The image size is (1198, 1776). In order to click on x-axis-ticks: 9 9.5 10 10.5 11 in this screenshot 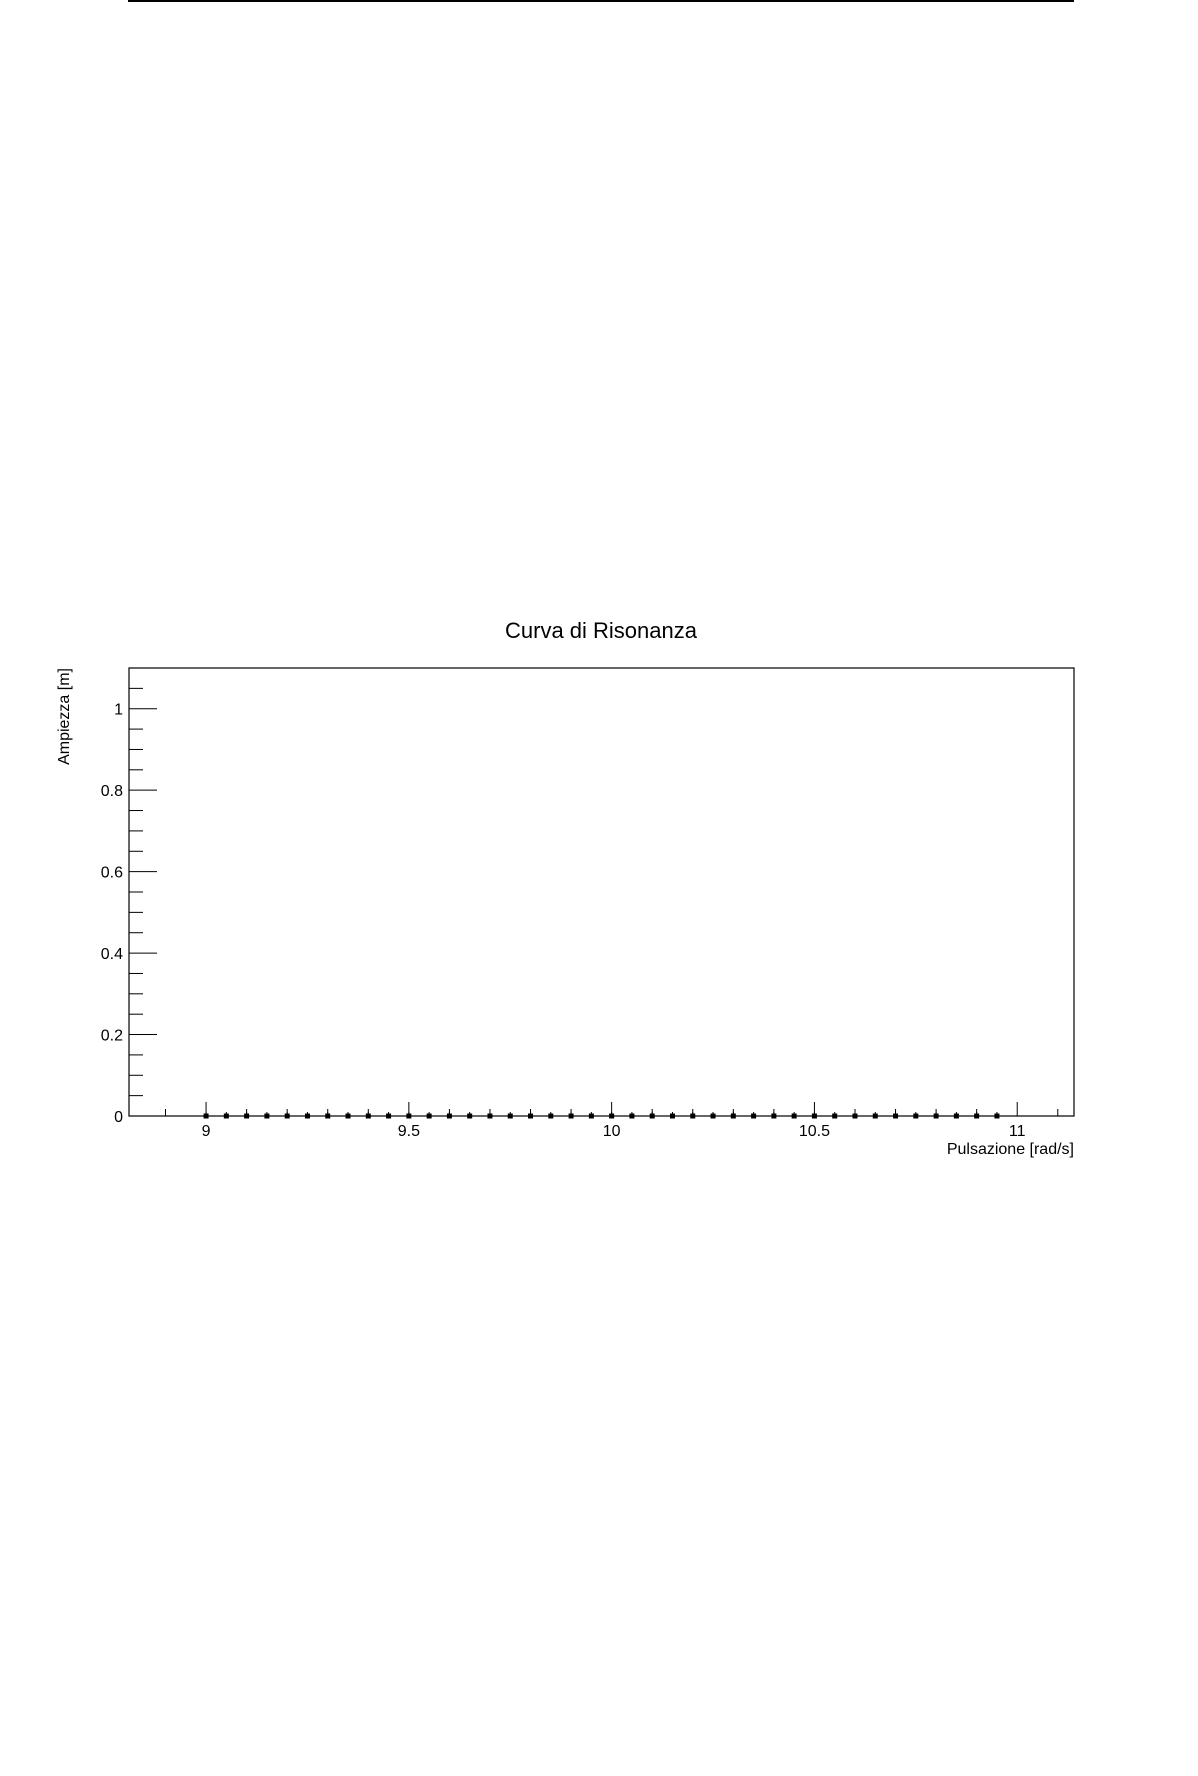, I will do `click(612, 1121)`.